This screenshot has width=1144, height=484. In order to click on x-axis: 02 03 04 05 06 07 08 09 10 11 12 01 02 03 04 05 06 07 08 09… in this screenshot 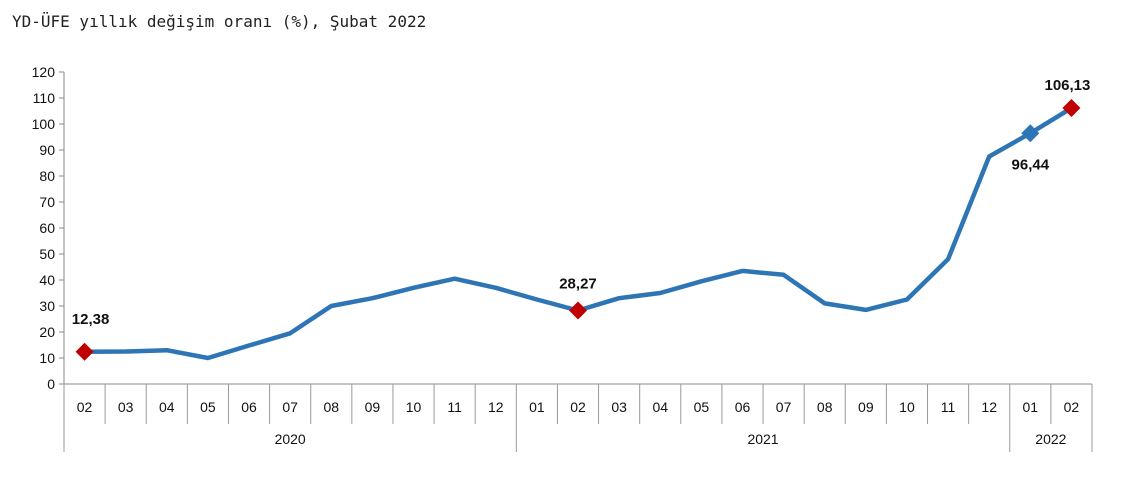, I will do `click(578, 417)`.